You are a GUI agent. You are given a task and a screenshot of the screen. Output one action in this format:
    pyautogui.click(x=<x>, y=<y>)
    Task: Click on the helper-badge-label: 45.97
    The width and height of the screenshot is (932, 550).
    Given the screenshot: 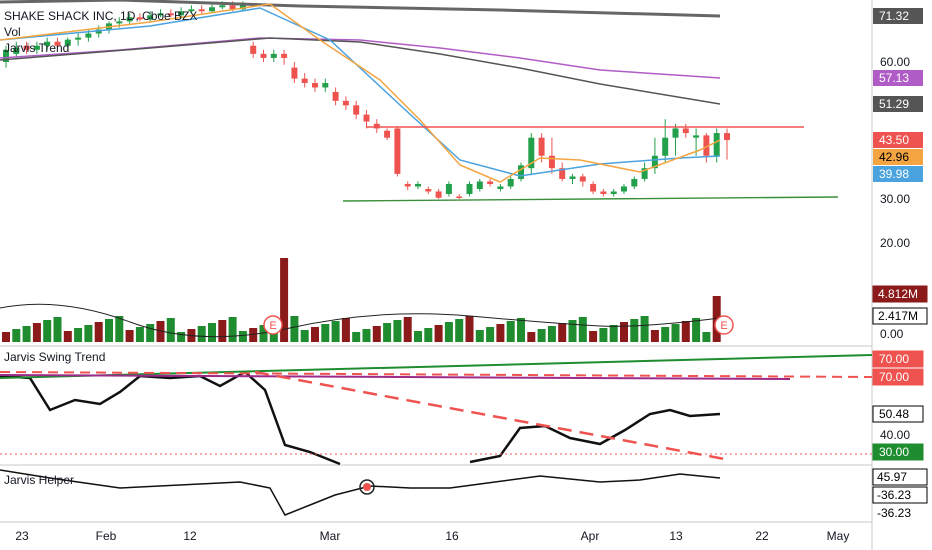 What is the action you would take?
    pyautogui.click(x=892, y=477)
    